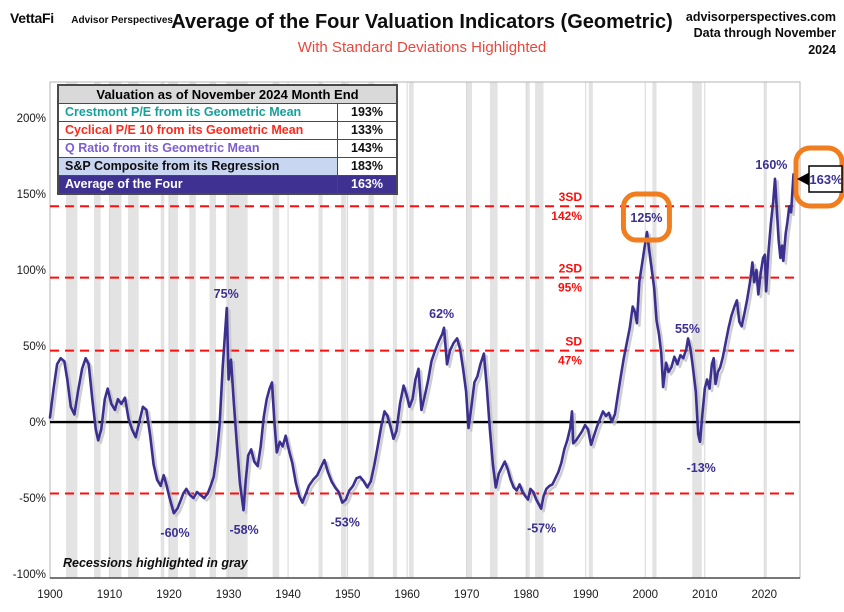 The height and width of the screenshot is (612, 844). I want to click on annotation-label: 75%, so click(226, 294).